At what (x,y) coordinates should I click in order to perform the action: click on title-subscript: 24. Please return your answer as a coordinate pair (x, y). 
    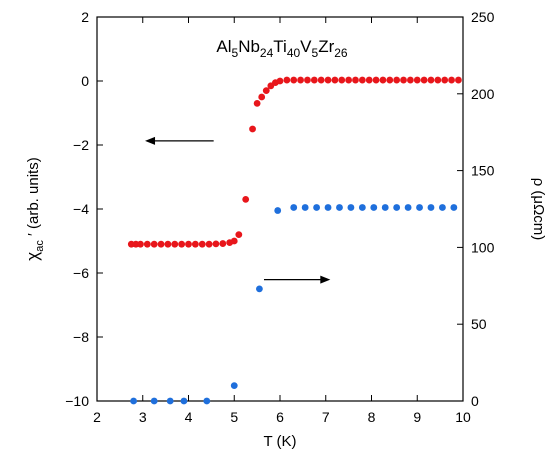
    Looking at the image, I should click on (267, 53).